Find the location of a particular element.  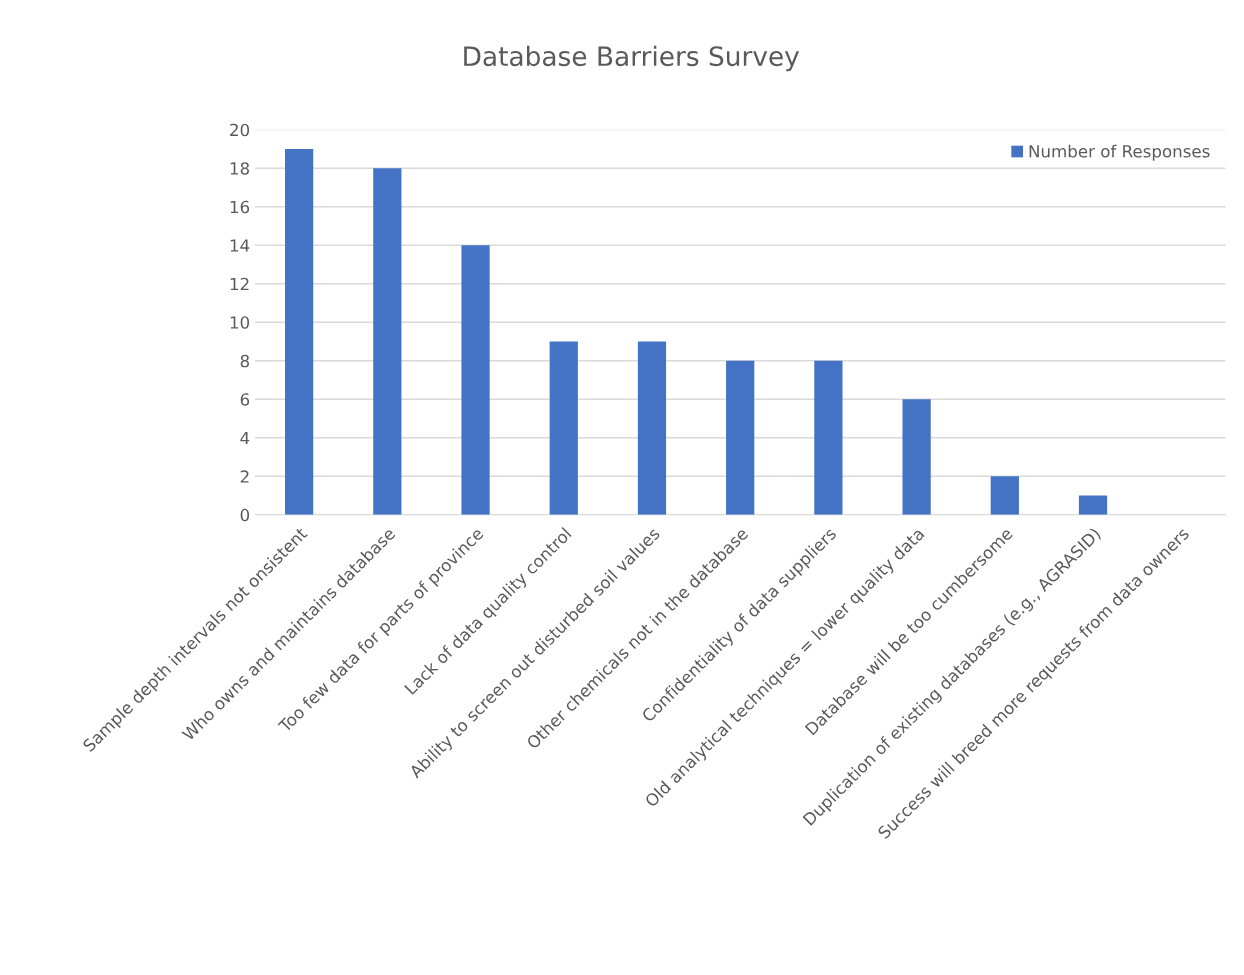

legend-label: Number of Responses is located at coordinates (1119, 152).